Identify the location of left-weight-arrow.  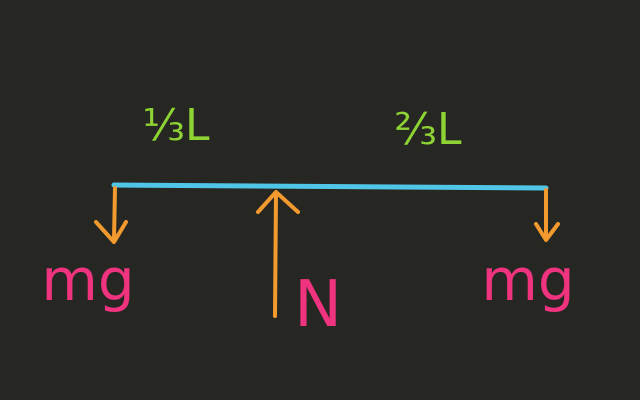
(111, 215).